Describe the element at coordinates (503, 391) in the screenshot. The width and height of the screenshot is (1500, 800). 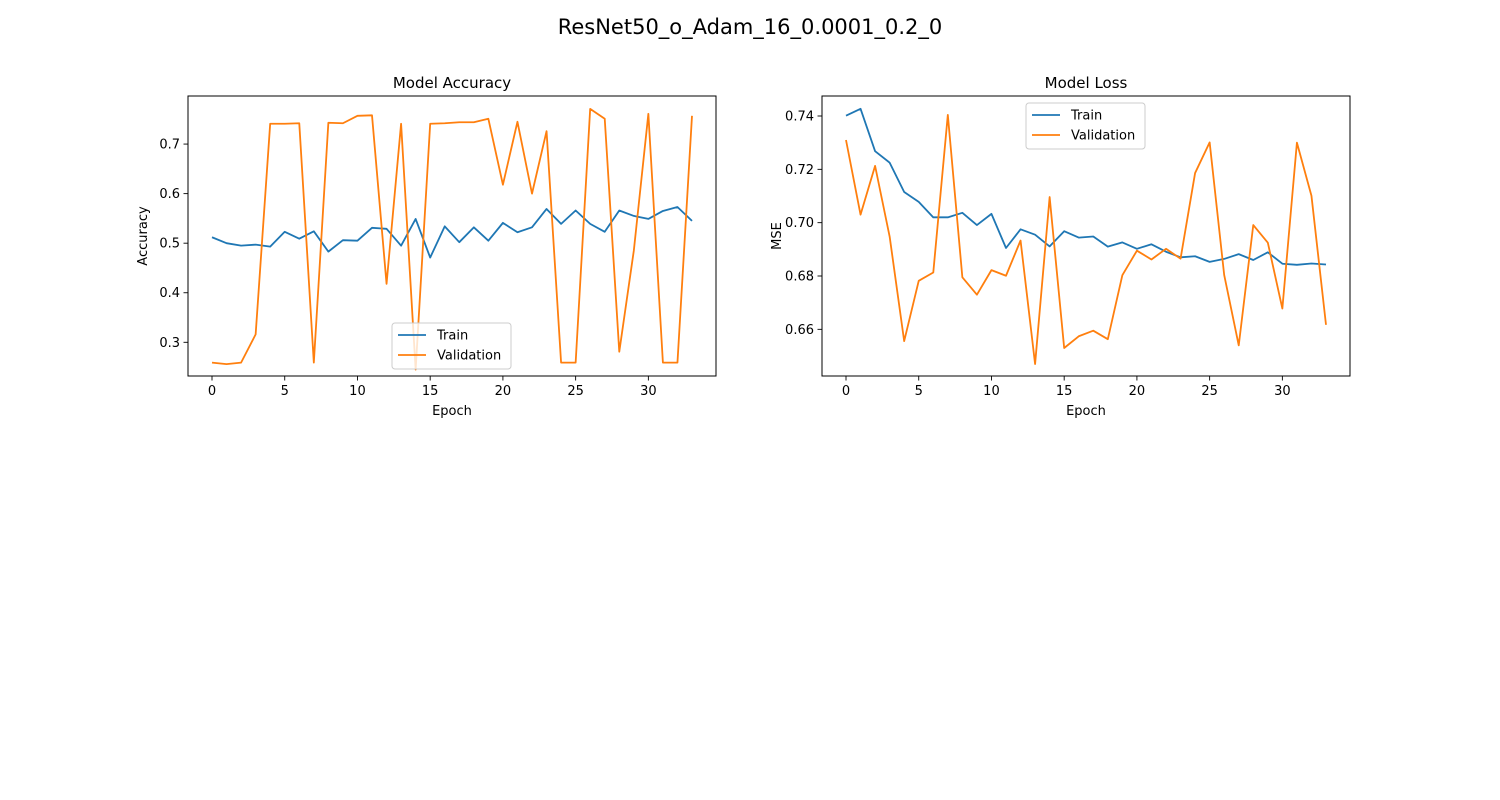
I see `accuracy-x-tick-label: 20` at that location.